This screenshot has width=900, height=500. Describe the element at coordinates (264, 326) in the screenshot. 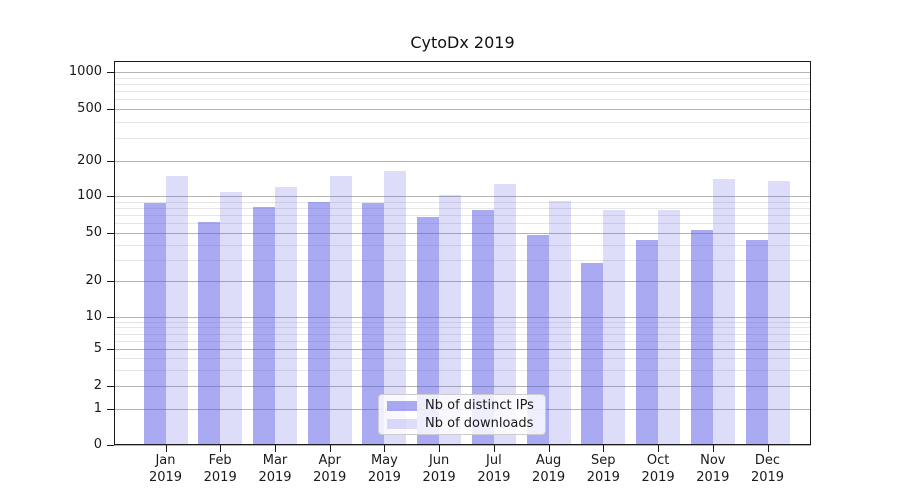

I see `bar-distinct-ips-mar` at that location.